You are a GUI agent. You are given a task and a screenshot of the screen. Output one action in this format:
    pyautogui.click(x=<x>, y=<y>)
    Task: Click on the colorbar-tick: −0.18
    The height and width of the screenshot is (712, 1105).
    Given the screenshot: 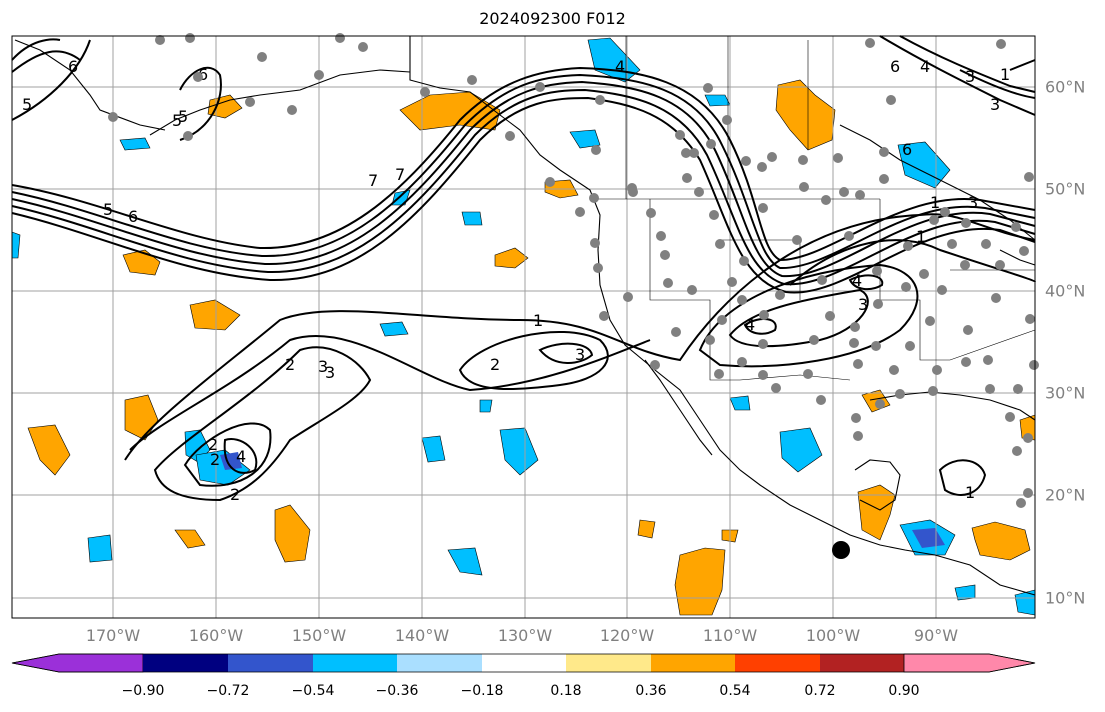 What is the action you would take?
    pyautogui.click(x=482, y=691)
    